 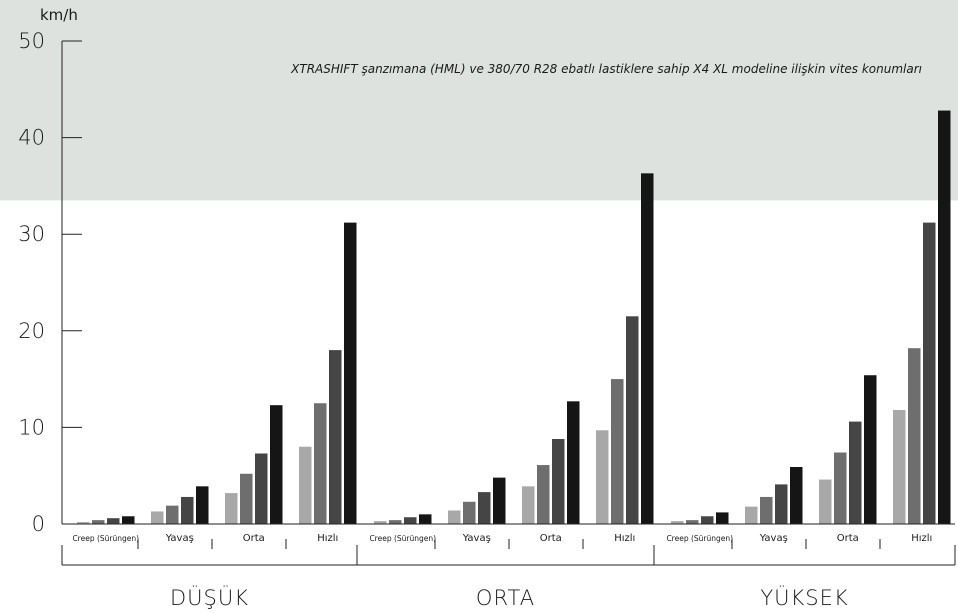 I want to click on y-tick-label: 10, so click(x=31, y=427).